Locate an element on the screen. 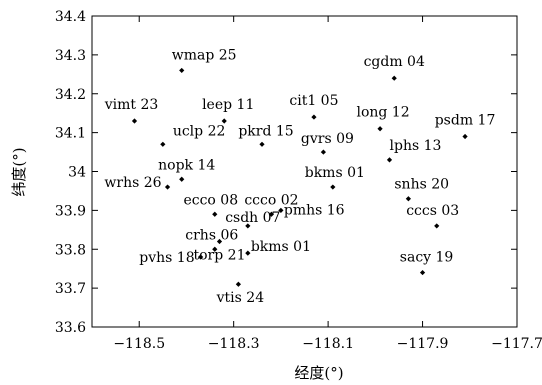 The image size is (542, 385). x-tick-label: −118.3 is located at coordinates (234, 344).